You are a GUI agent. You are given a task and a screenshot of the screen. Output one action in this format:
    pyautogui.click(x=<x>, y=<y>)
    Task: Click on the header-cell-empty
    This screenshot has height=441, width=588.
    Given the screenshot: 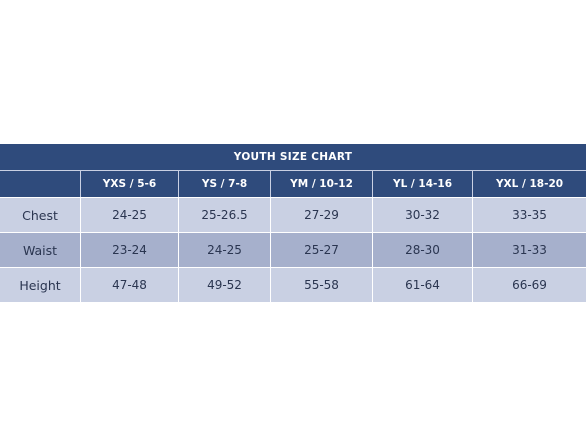 What is the action you would take?
    pyautogui.click(x=40, y=184)
    